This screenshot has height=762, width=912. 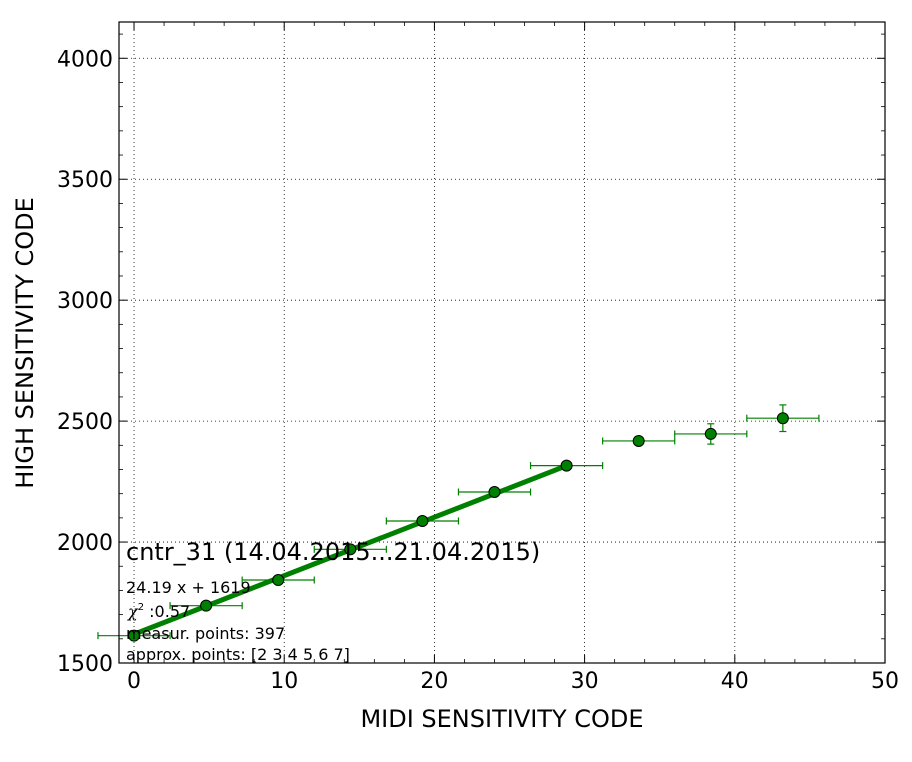 What do you see at coordinates (25, 343) in the screenshot?
I see `y-axis-label: HIGH SENSITIVITY CODE` at bounding box center [25, 343].